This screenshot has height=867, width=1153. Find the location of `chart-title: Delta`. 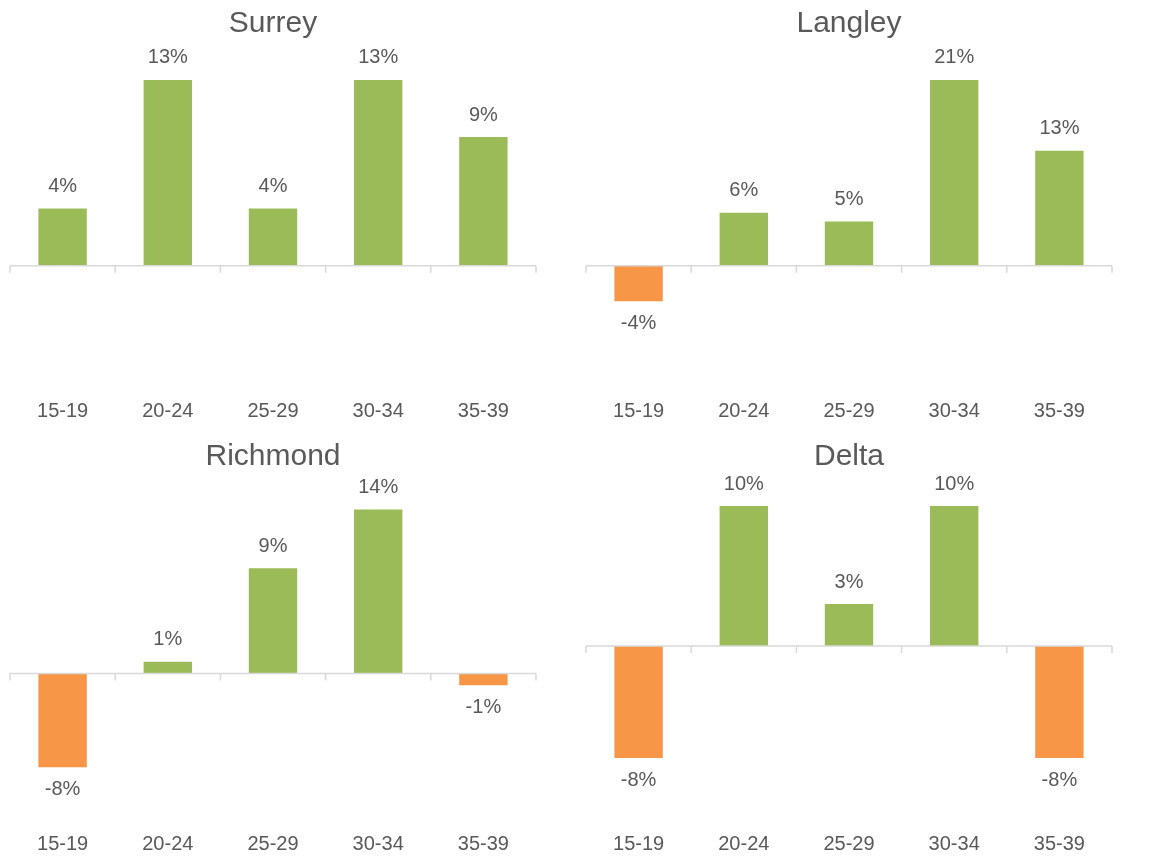

chart-title: Delta is located at coordinates (849, 455).